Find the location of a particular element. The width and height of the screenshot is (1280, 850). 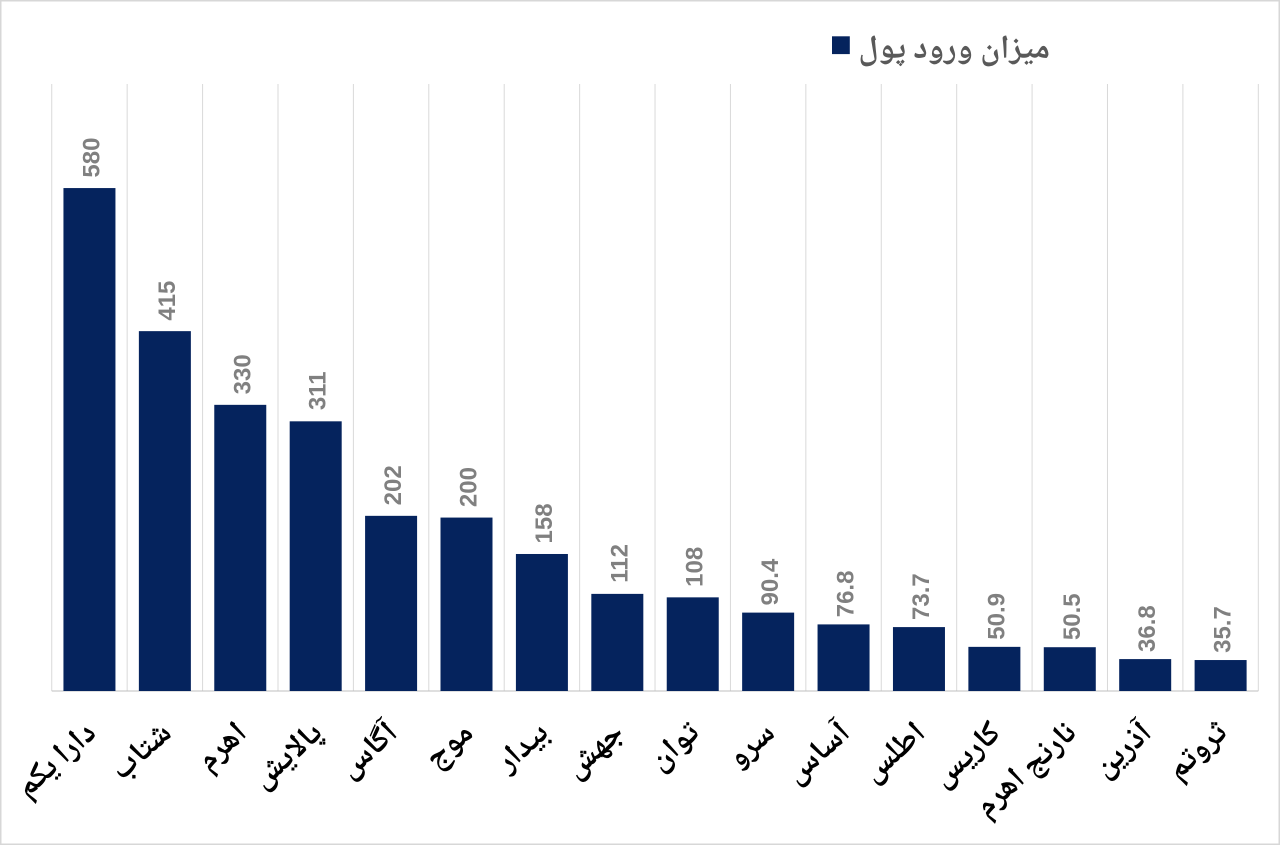

svg-text: 36.8 is located at coordinates (1147, 628).